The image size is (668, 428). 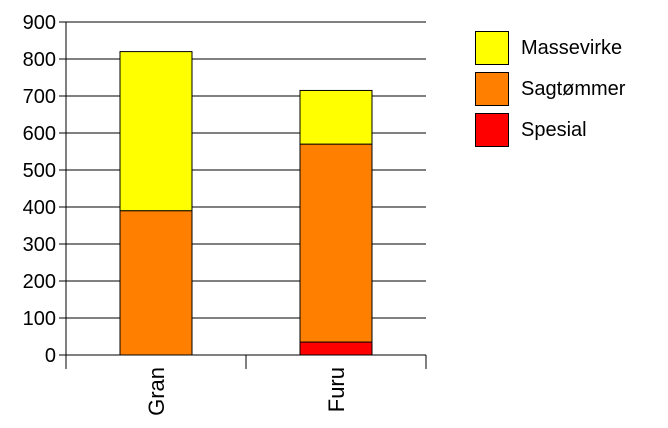 What do you see at coordinates (554, 129) in the screenshot?
I see `legend-label: Spesial` at bounding box center [554, 129].